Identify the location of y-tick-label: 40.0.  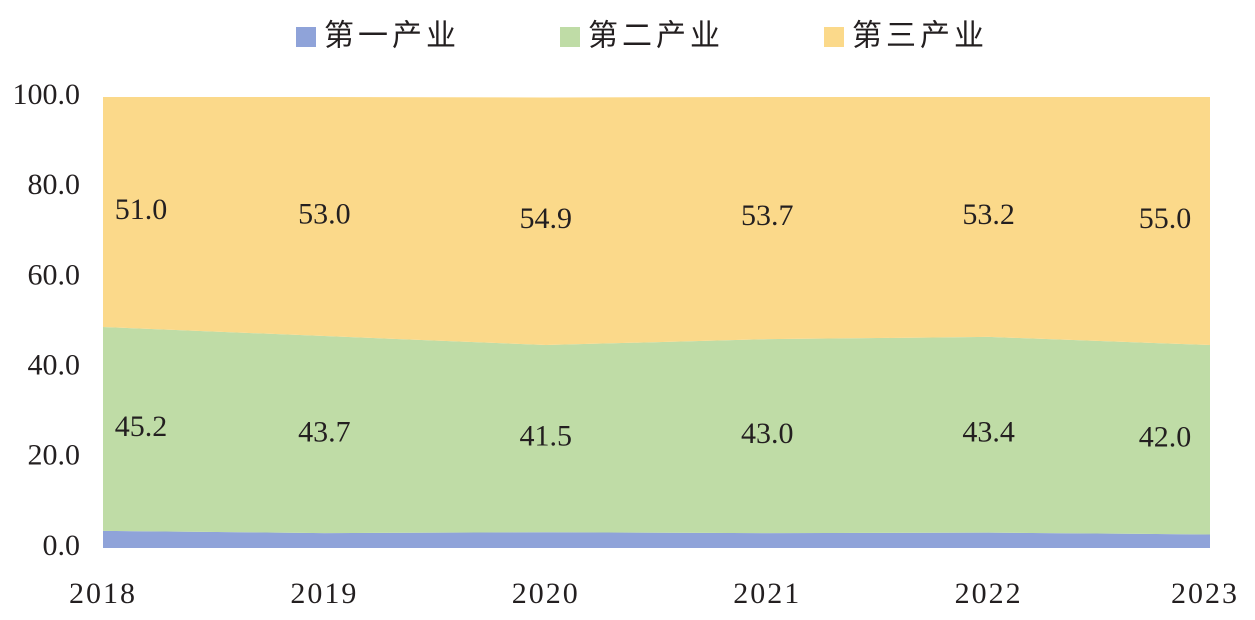
(54, 364).